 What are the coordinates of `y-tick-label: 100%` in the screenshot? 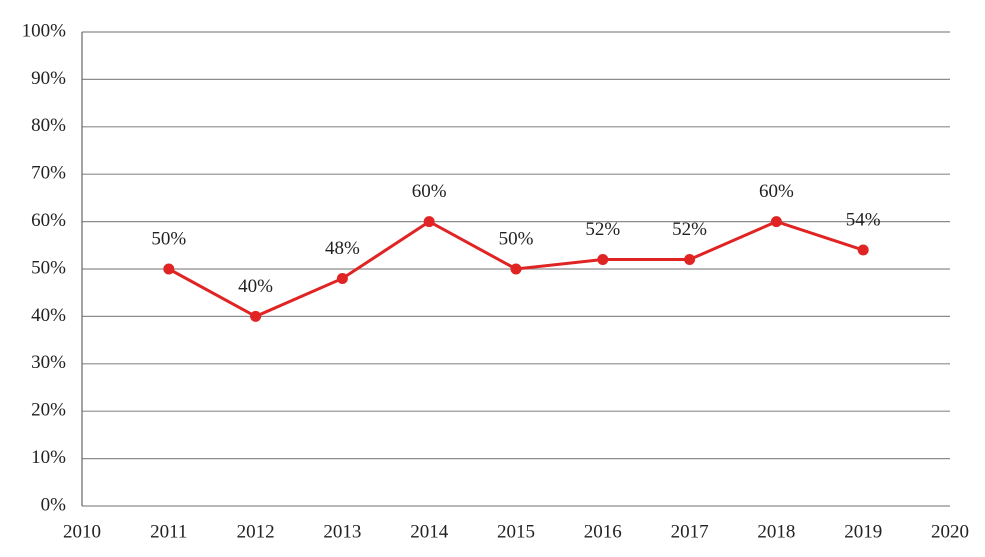 It's located at (44, 30).